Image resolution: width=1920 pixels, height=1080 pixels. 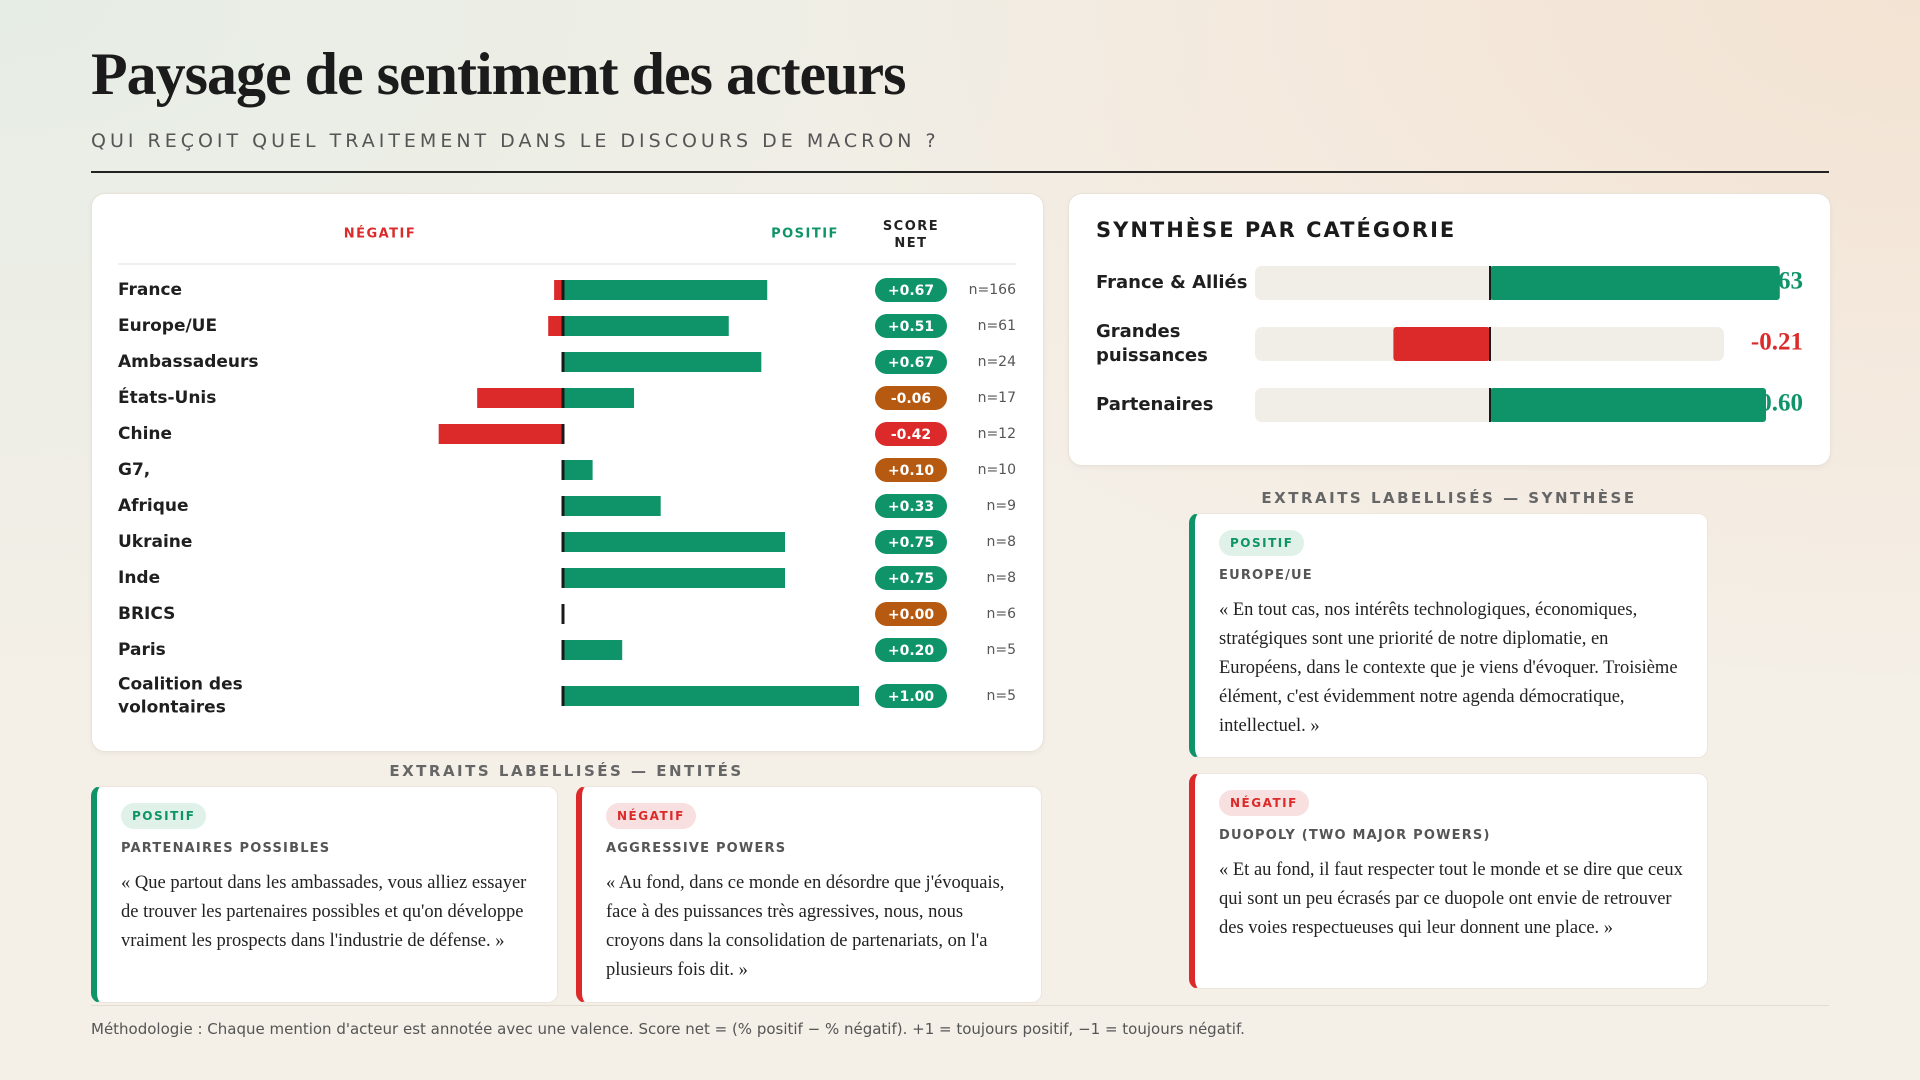 What do you see at coordinates (167, 326) in the screenshot?
I see `entity-label: Europe/UE` at bounding box center [167, 326].